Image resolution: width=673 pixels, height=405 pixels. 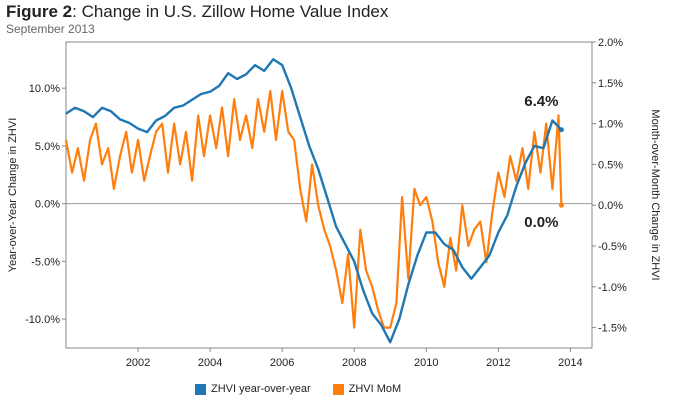 I want to click on y-right-tick-label: 1.5%, so click(x=610, y=84).